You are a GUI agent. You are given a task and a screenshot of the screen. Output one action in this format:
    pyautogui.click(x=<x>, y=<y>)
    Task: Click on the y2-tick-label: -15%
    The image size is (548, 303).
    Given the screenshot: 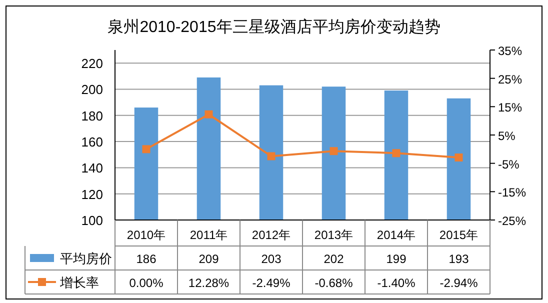 What is the action you would take?
    pyautogui.click(x=512, y=193)
    